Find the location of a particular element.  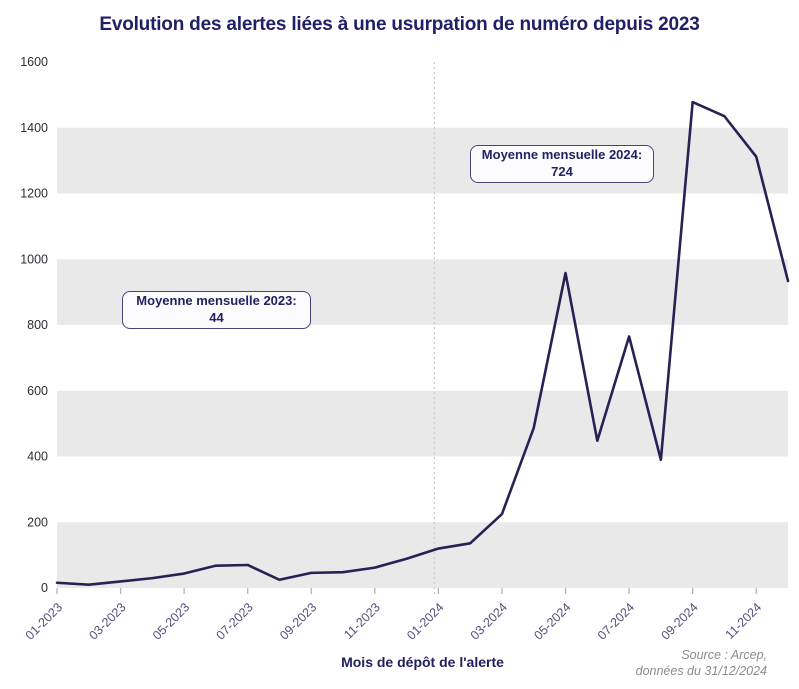

x-tick-label: 07-2024 is located at coordinates (616, 621).